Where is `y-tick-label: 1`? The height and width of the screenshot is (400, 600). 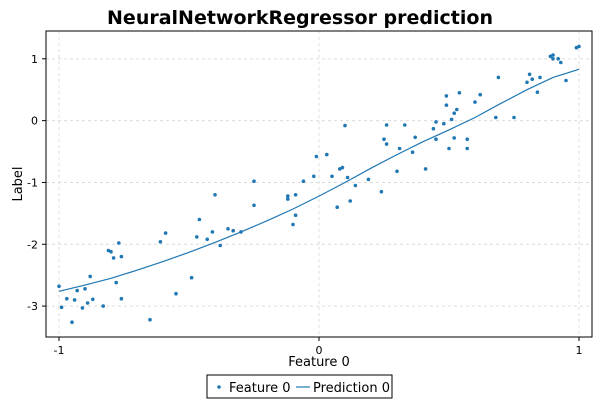 y-tick-label: 1 is located at coordinates (34, 59).